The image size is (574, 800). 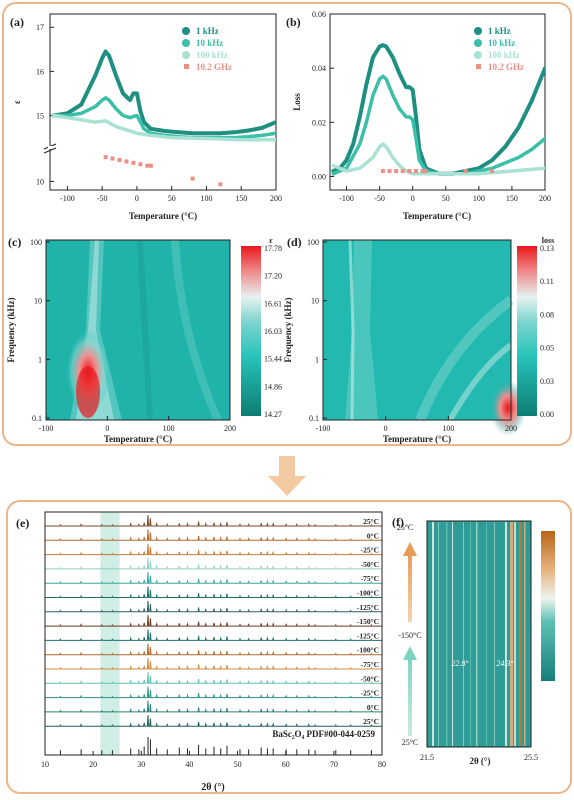 I want to click on panel-c-colorbar-tick: 17.20, so click(x=273, y=276).